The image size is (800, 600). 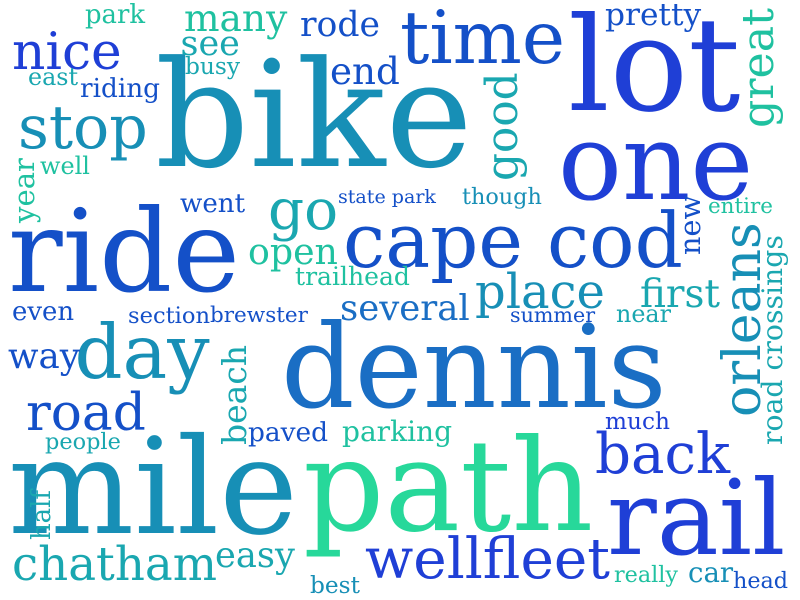 What do you see at coordinates (352, 276) in the screenshot?
I see `word-trailhead: trailhead` at bounding box center [352, 276].